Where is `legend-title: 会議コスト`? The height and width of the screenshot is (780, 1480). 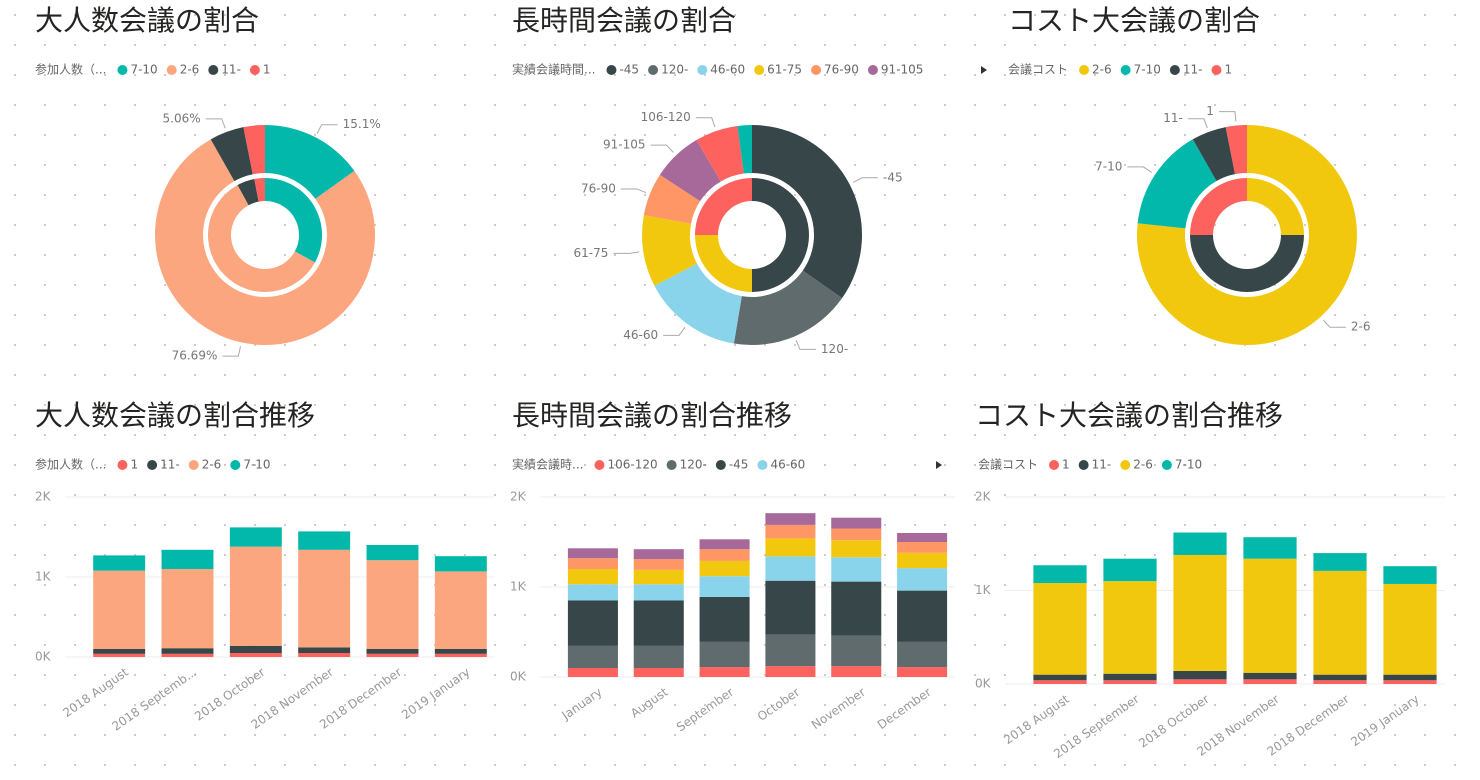
legend-title: 会議コスト is located at coordinates (1038, 70).